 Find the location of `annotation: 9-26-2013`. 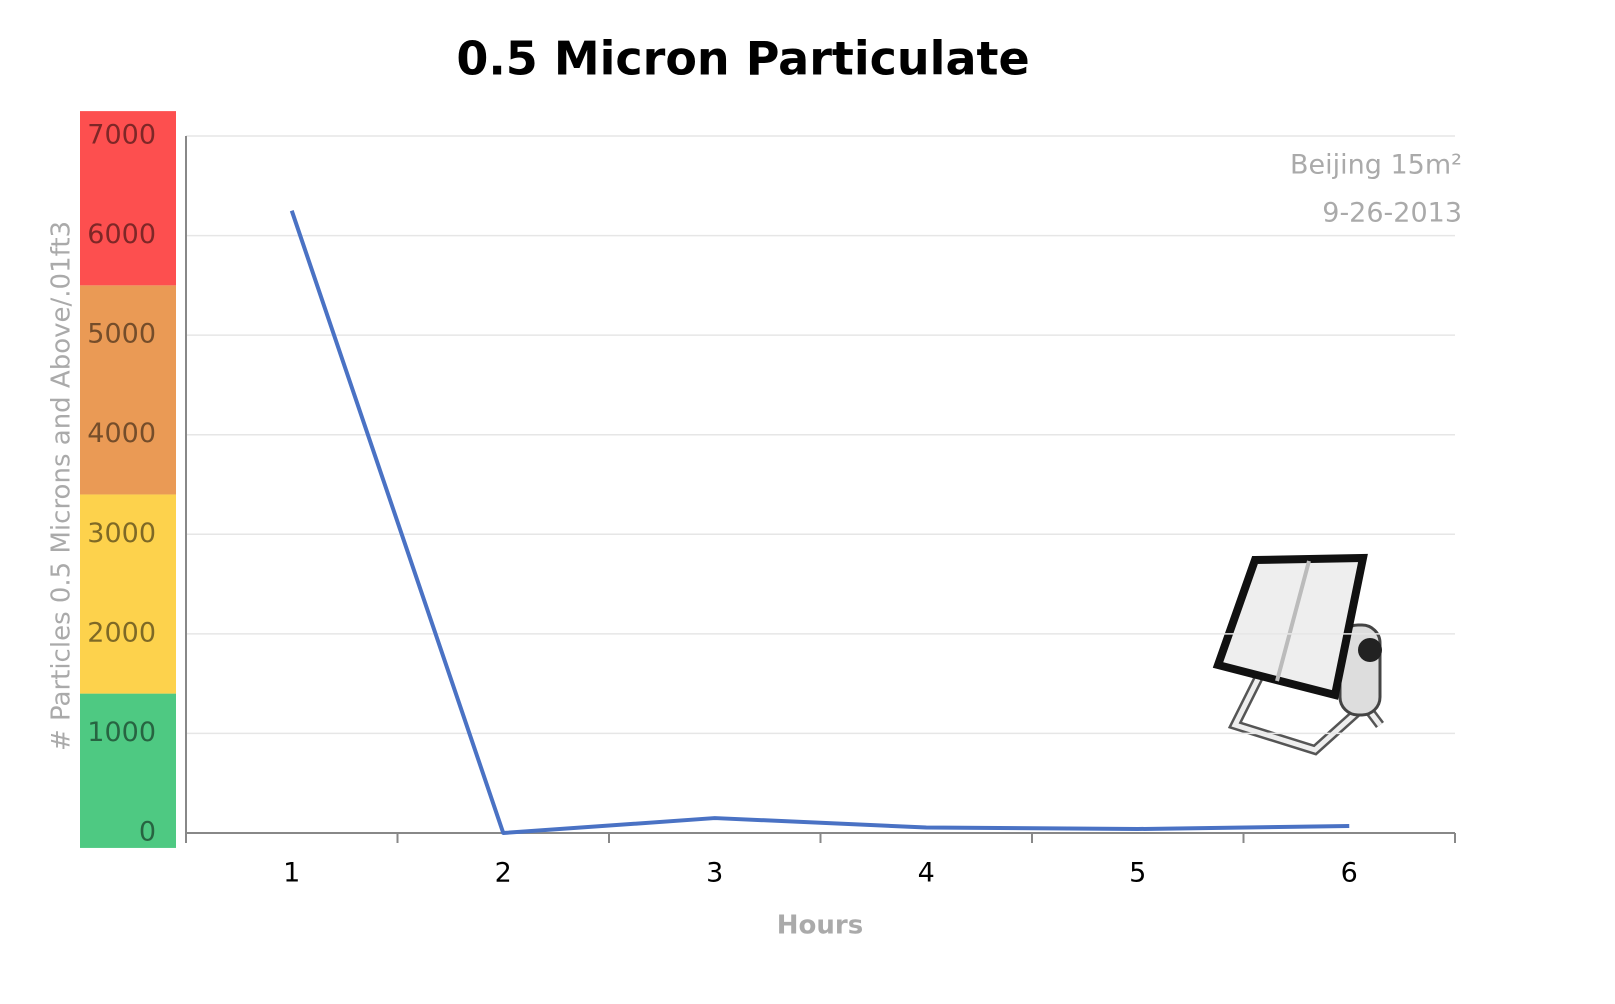

annotation: 9-26-2013 is located at coordinates (1392, 213).